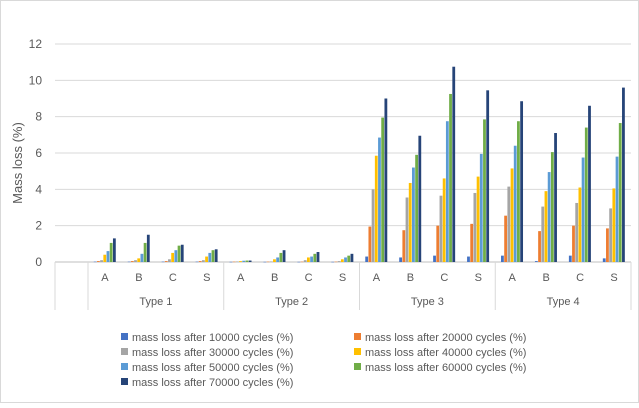 The height and width of the screenshot is (408, 639). I want to click on x-axis: A B C S Type 1 A B C S Type 2 A B C S Type 3 A B C S Type 4, so click(343, 286).